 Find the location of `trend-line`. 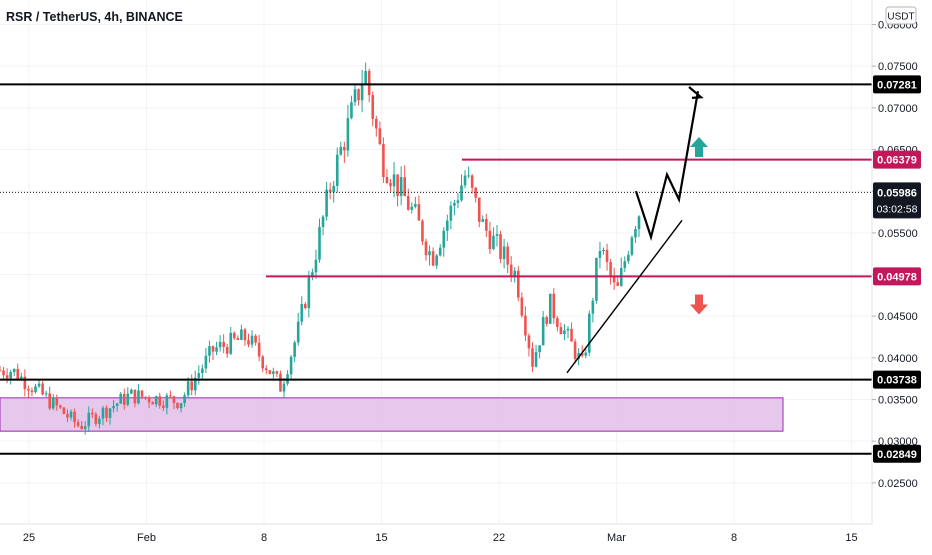

trend-line is located at coordinates (624, 296).